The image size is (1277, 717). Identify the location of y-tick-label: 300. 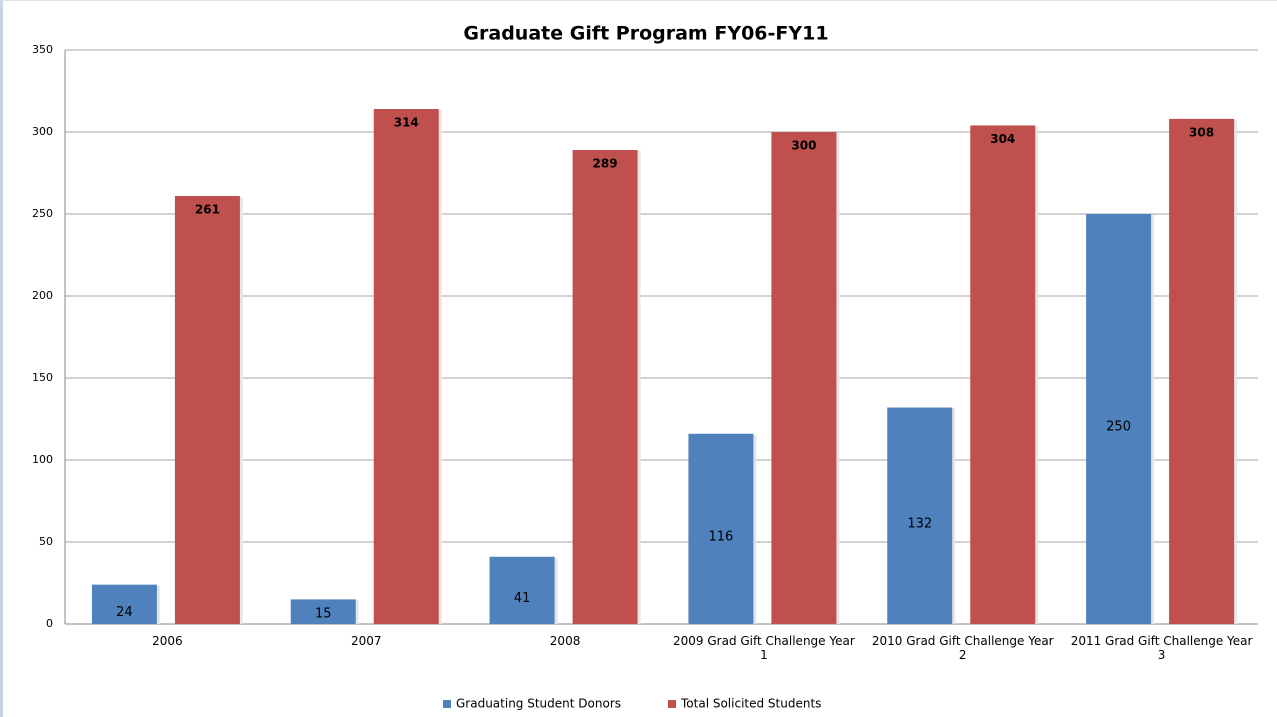
(42, 131).